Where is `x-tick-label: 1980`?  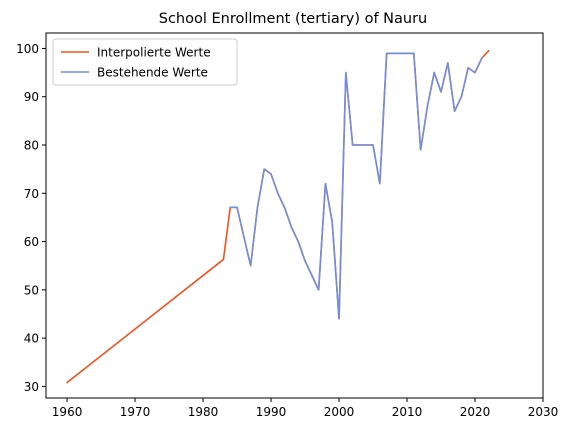 x-tick-label: 1980 is located at coordinates (203, 412).